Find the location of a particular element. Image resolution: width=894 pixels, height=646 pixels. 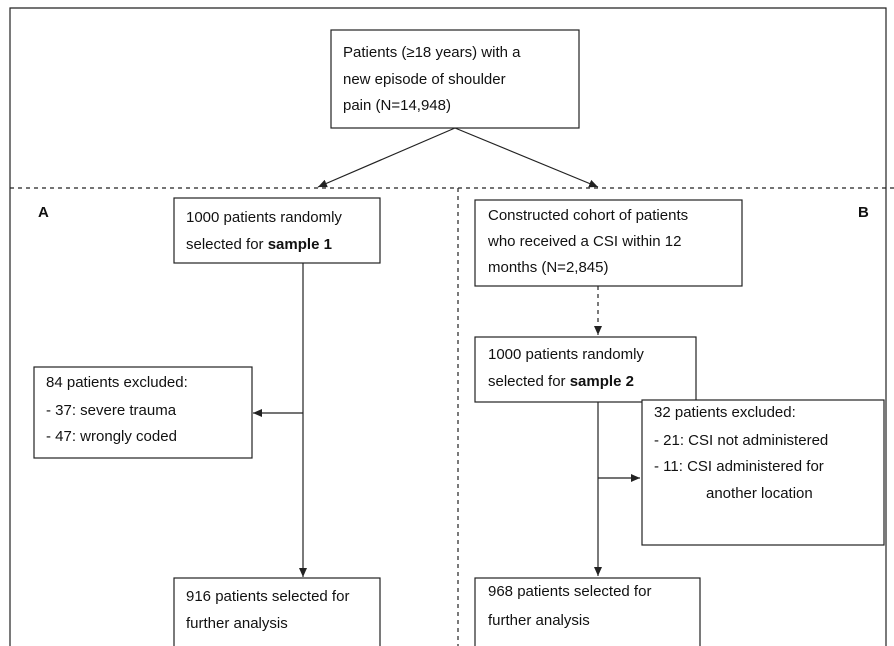

box-text: - 11: CSI administered for is located at coordinates (739, 466).